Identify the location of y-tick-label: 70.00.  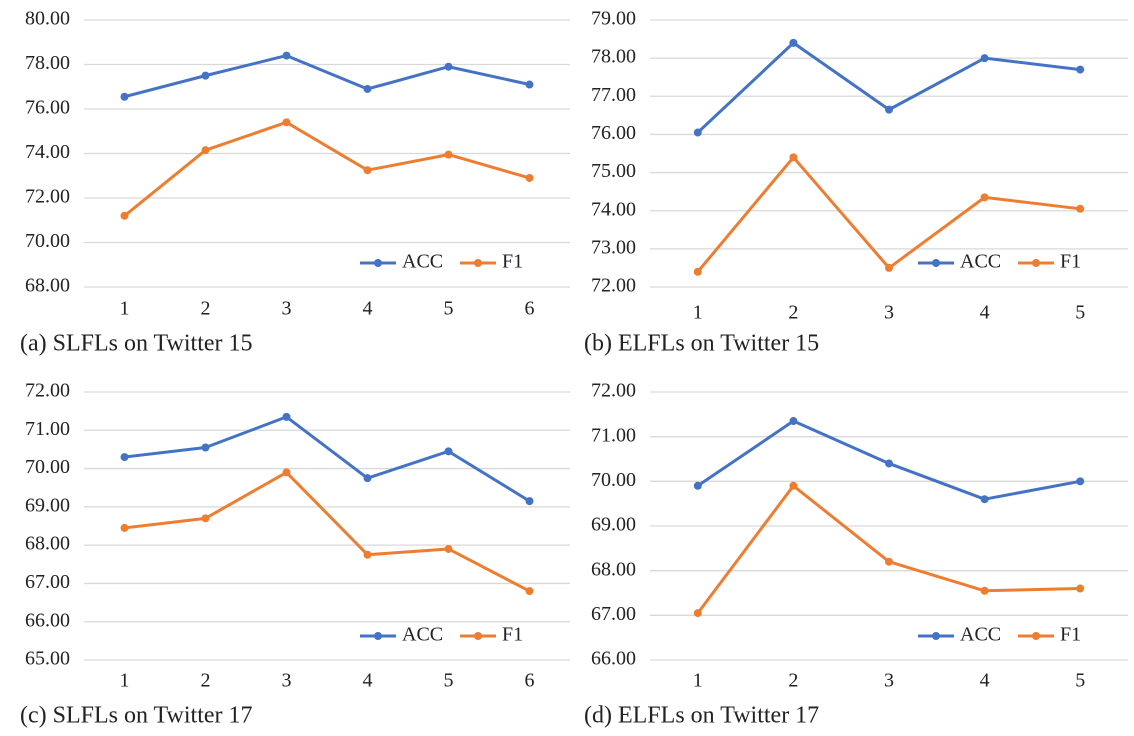
(47, 467).